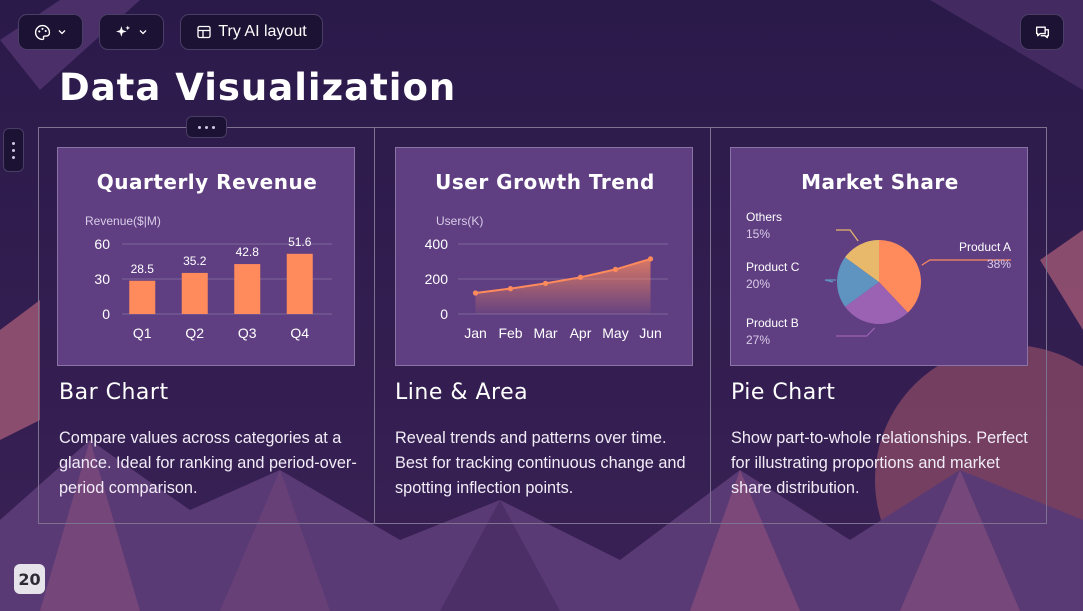 The width and height of the screenshot is (1083, 611). I want to click on data-label: 51.6, so click(300, 242).